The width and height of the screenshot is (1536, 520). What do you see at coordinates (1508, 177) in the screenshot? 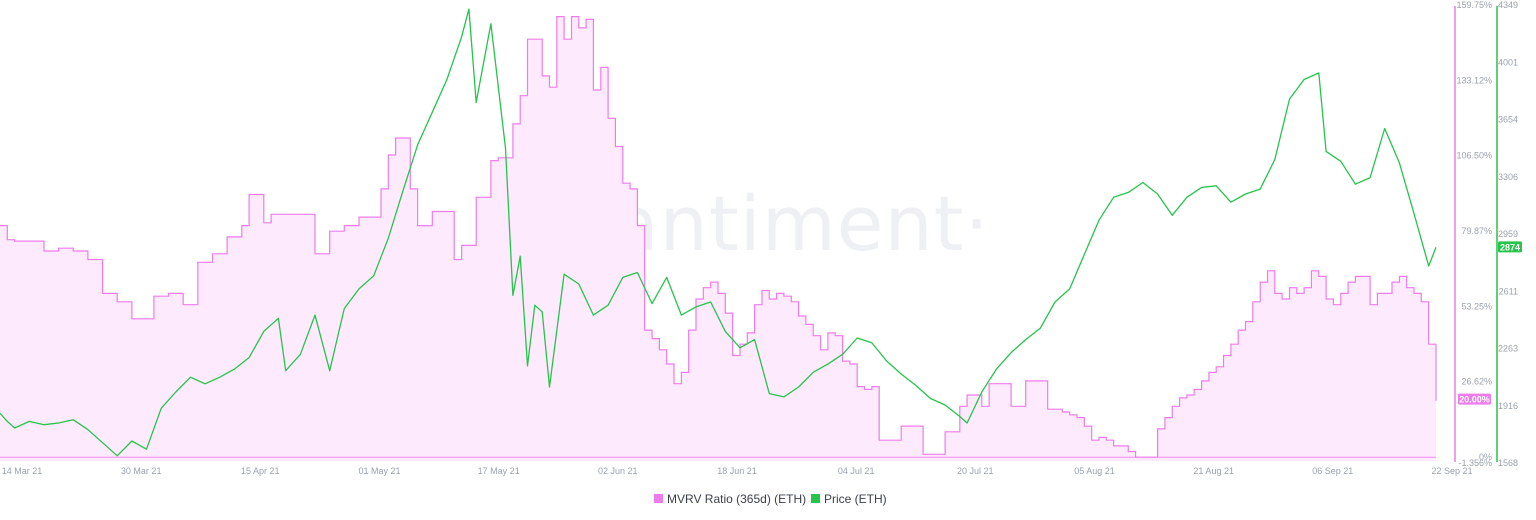
I see `price-tick-label: 3306` at bounding box center [1508, 177].